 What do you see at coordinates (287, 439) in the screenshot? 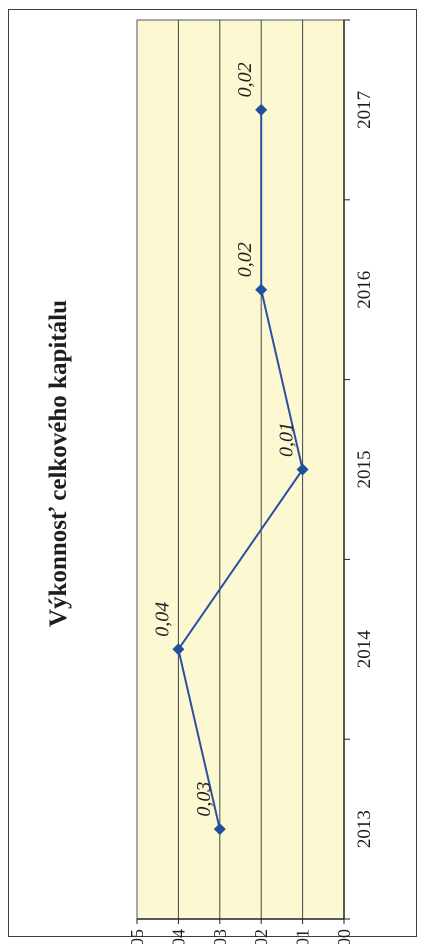
I see `data-label: 0,01` at bounding box center [287, 439].